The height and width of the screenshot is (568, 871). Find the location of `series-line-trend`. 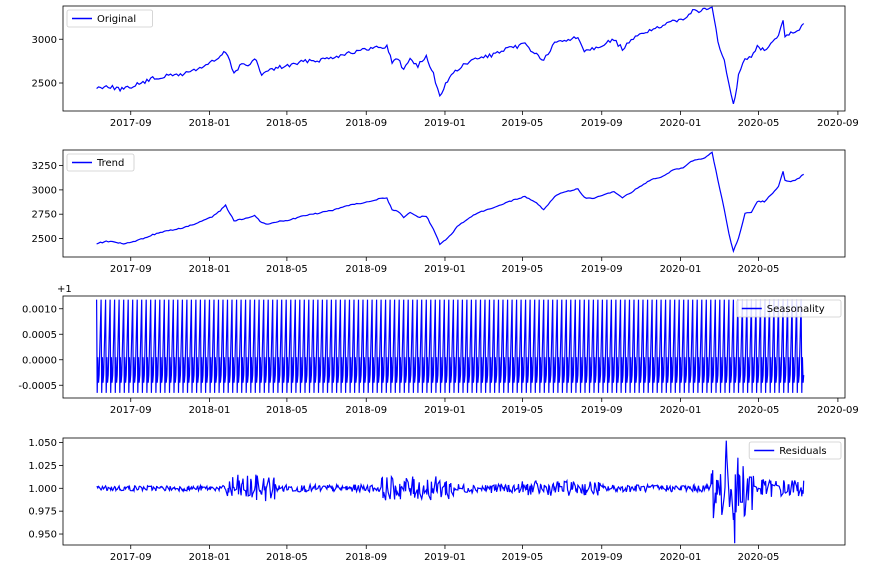

series-line-trend is located at coordinates (450, 202).